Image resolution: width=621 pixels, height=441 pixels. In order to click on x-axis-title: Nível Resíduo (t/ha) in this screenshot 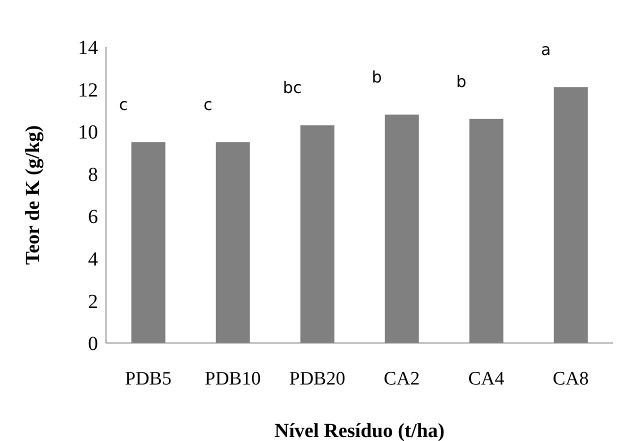, I will do `click(359, 430)`.